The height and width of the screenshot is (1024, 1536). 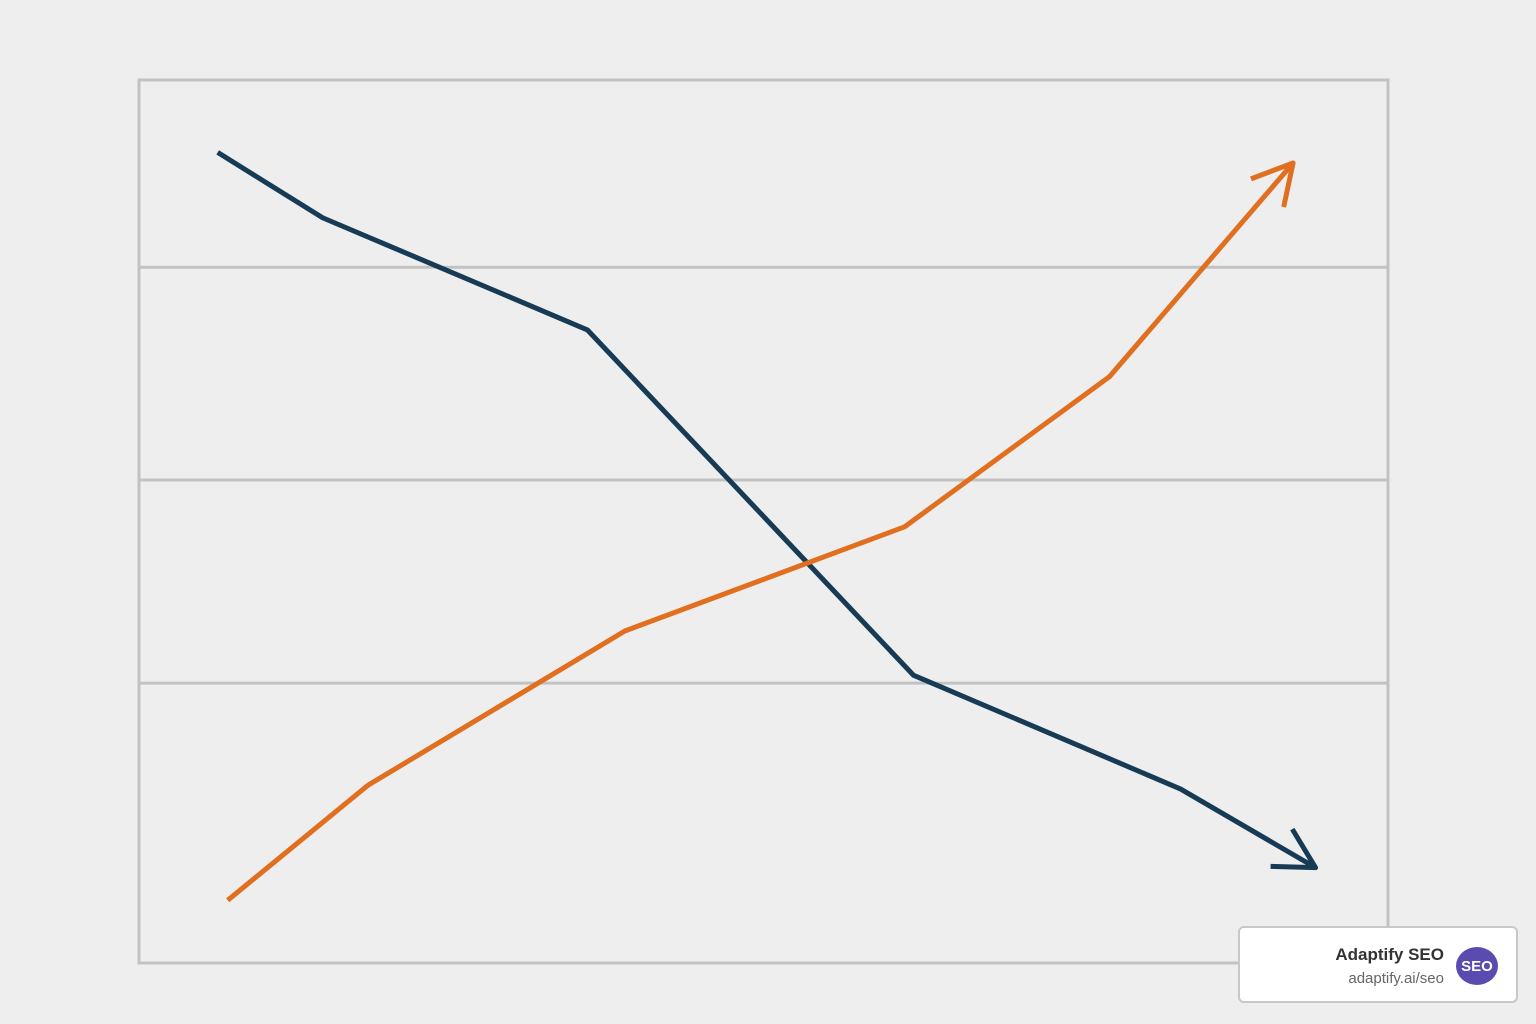 I want to click on badge-title: Adaptify SEO, so click(x=1389, y=954).